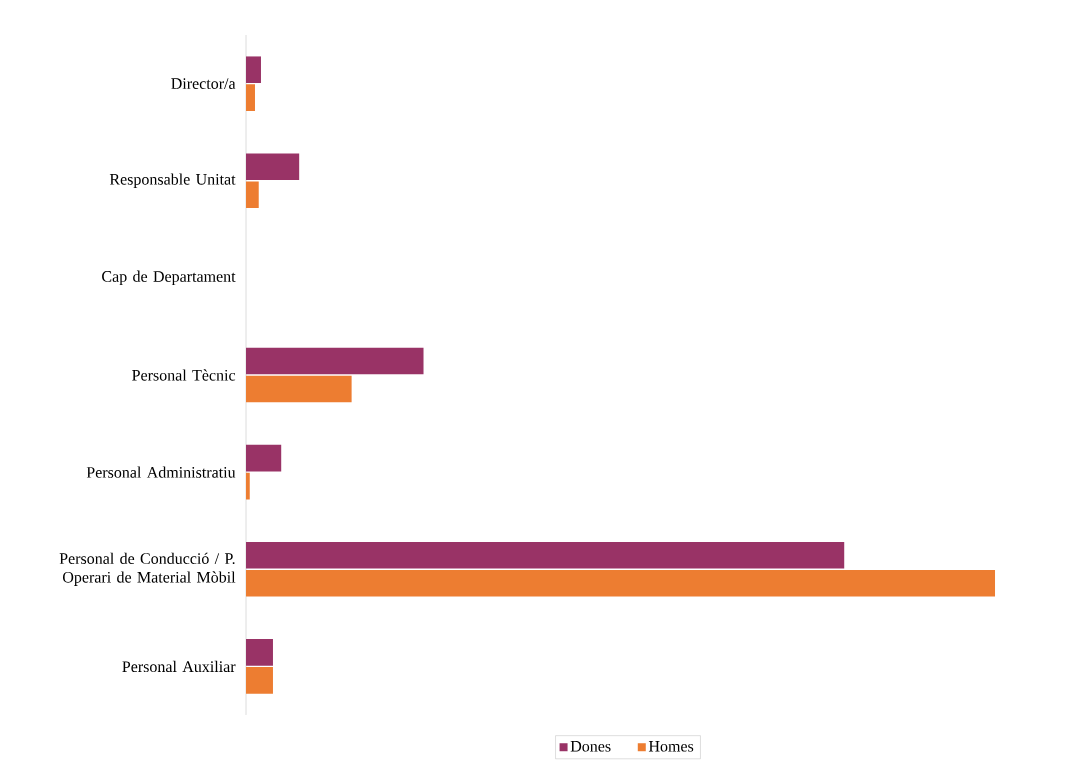 This screenshot has height=775, width=1072. I want to click on y-tick-label: Director/a, so click(203, 84).